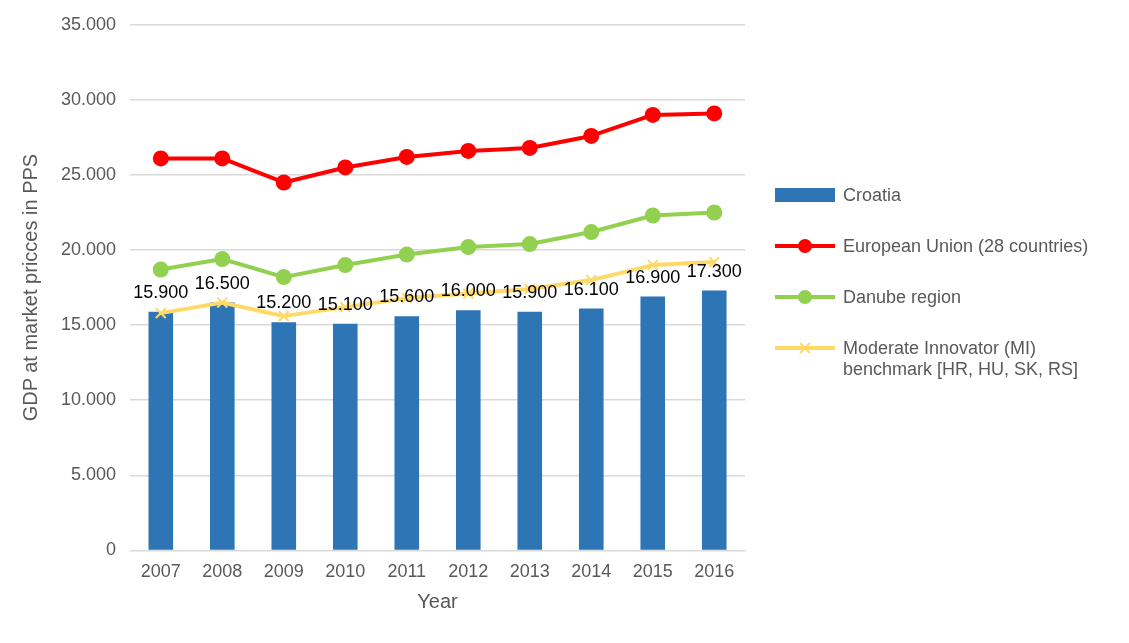 This screenshot has width=1129, height=643. What do you see at coordinates (714, 571) in the screenshot?
I see `x-tick-label: 2016` at bounding box center [714, 571].